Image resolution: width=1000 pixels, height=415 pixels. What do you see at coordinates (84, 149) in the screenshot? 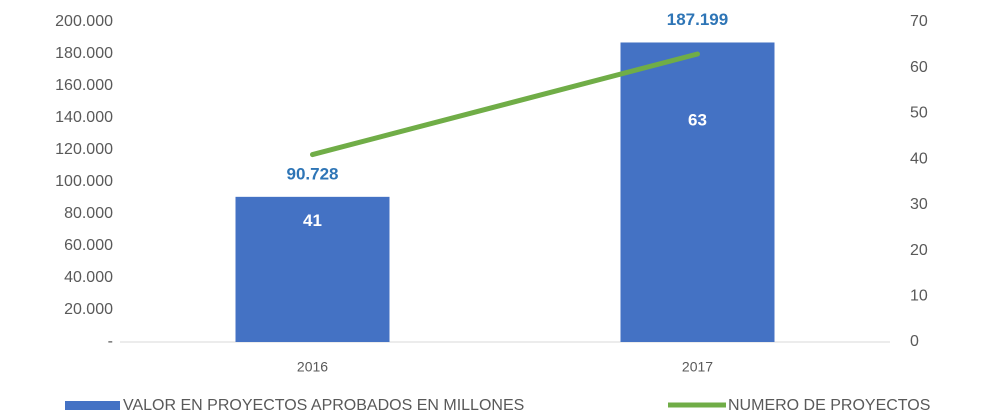
I see `y-tick-label: 120.000` at bounding box center [84, 149].